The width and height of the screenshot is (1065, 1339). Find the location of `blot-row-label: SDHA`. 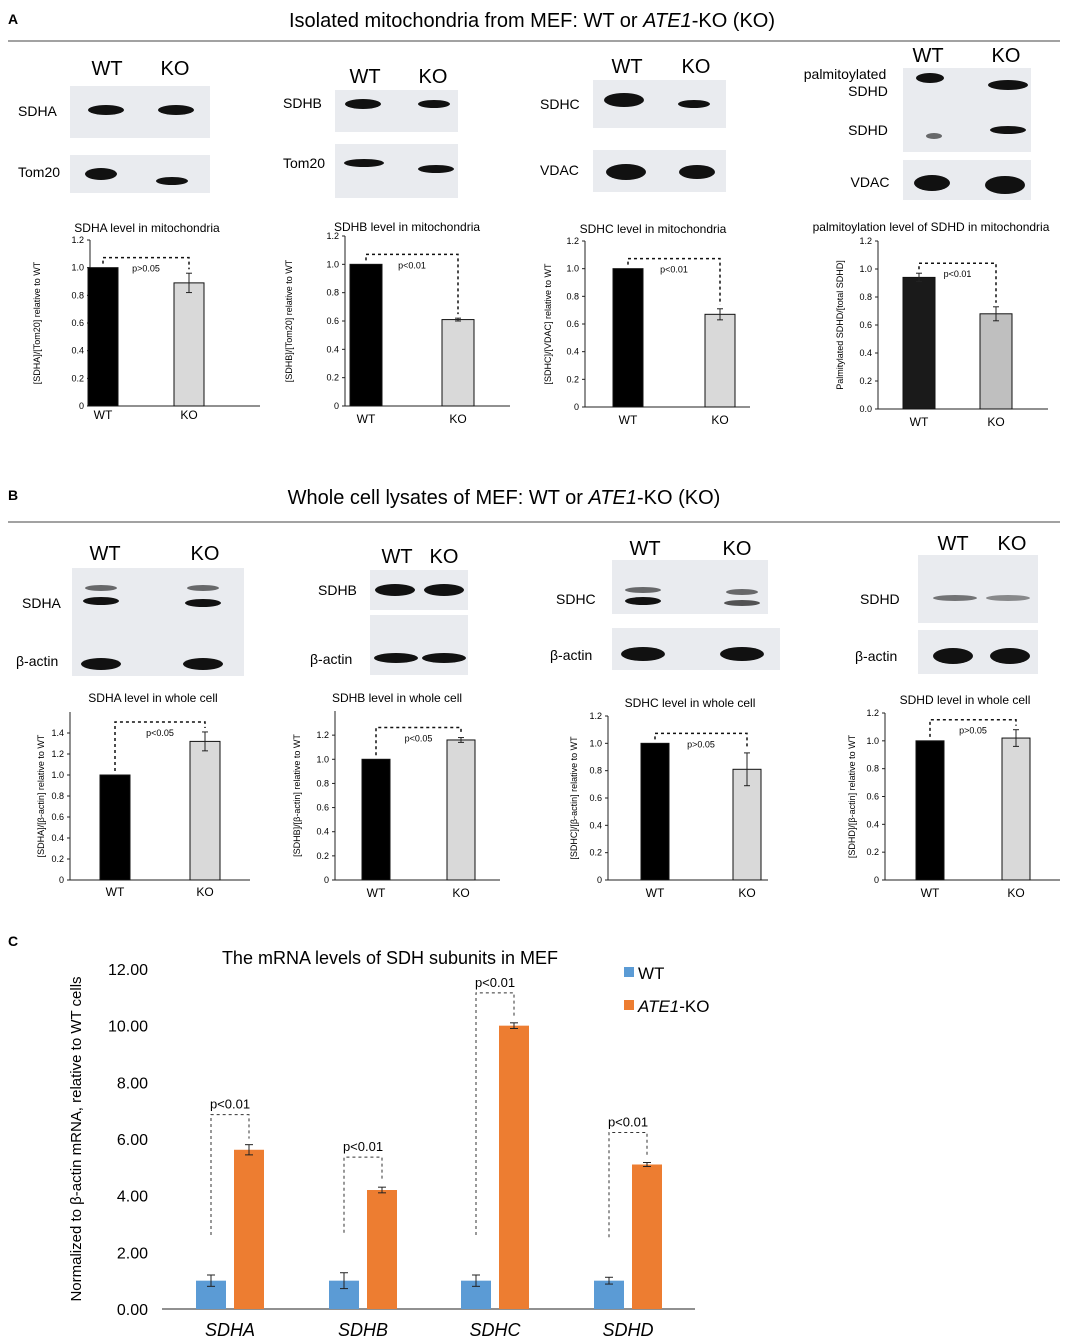

blot-row-label: SDHA is located at coordinates (38, 111).